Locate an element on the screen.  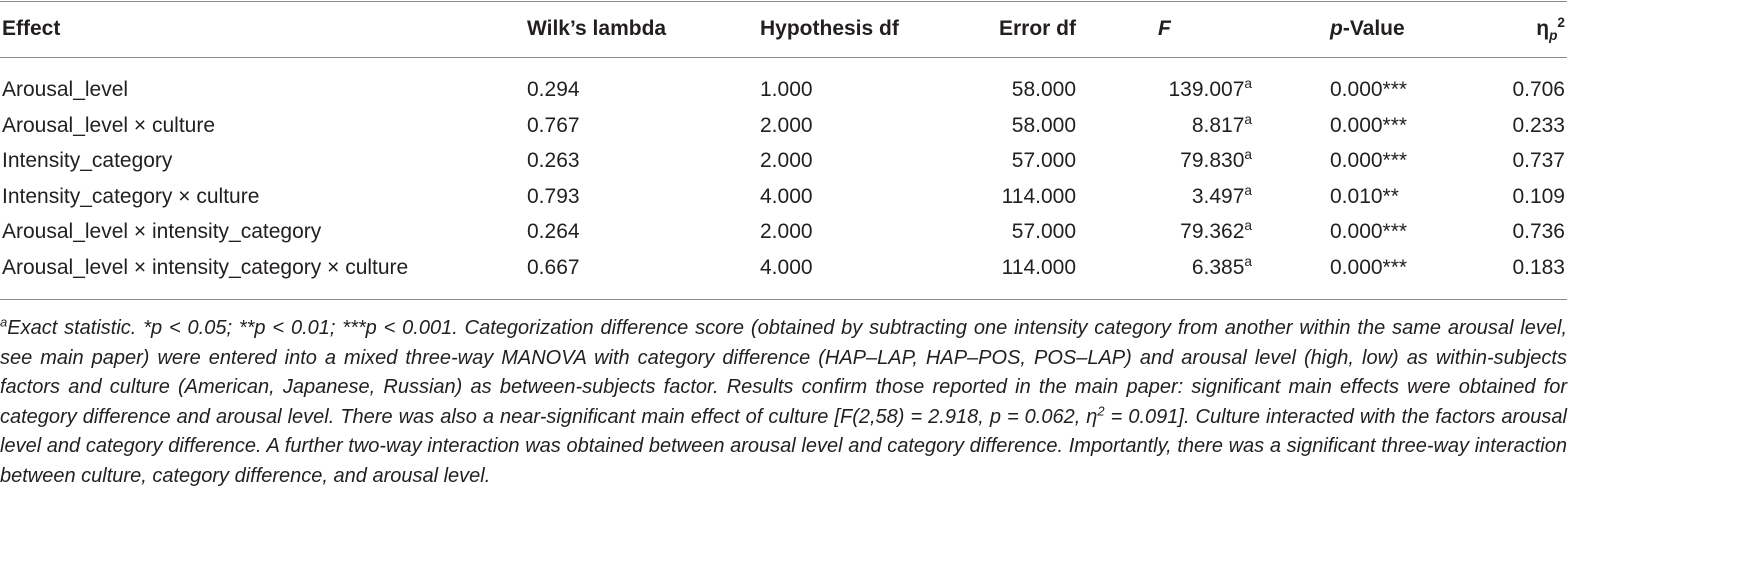
header-text: Effect is located at coordinates (31, 28).